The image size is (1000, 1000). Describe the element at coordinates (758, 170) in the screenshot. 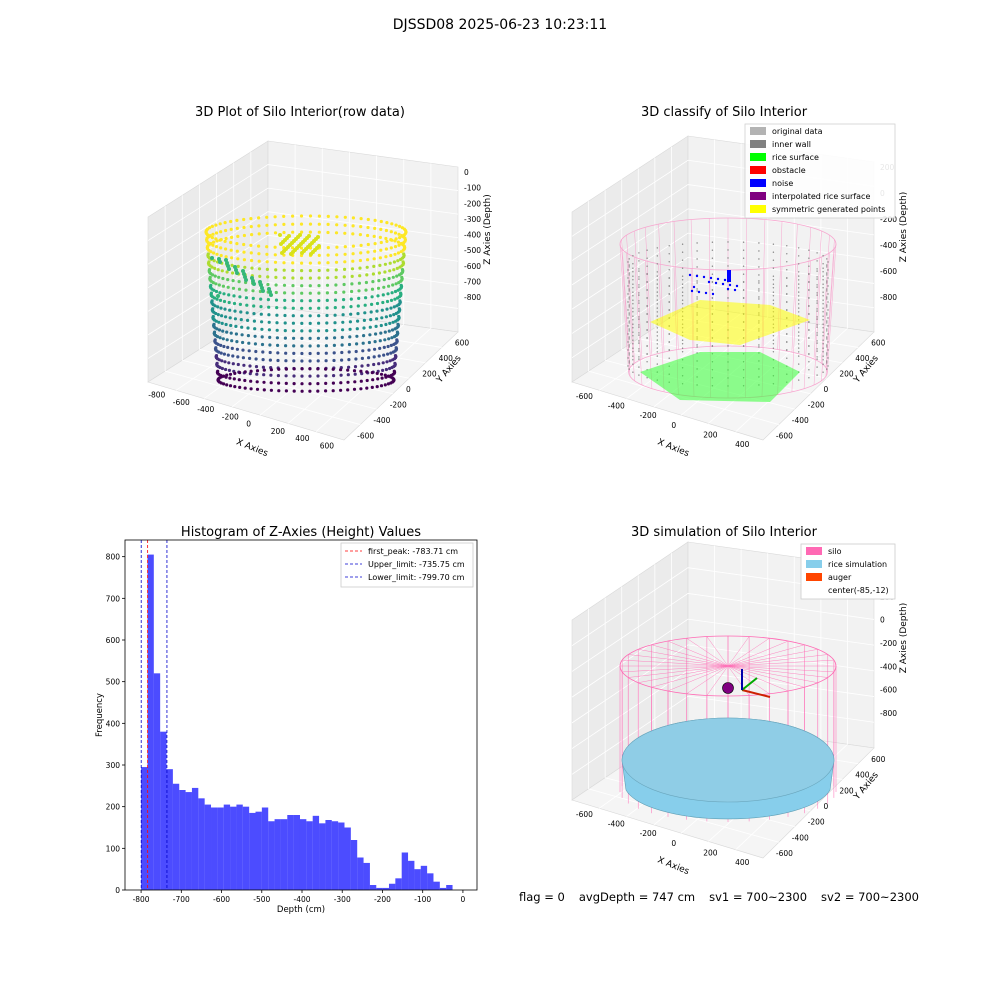

I see `legend-swatch` at that location.